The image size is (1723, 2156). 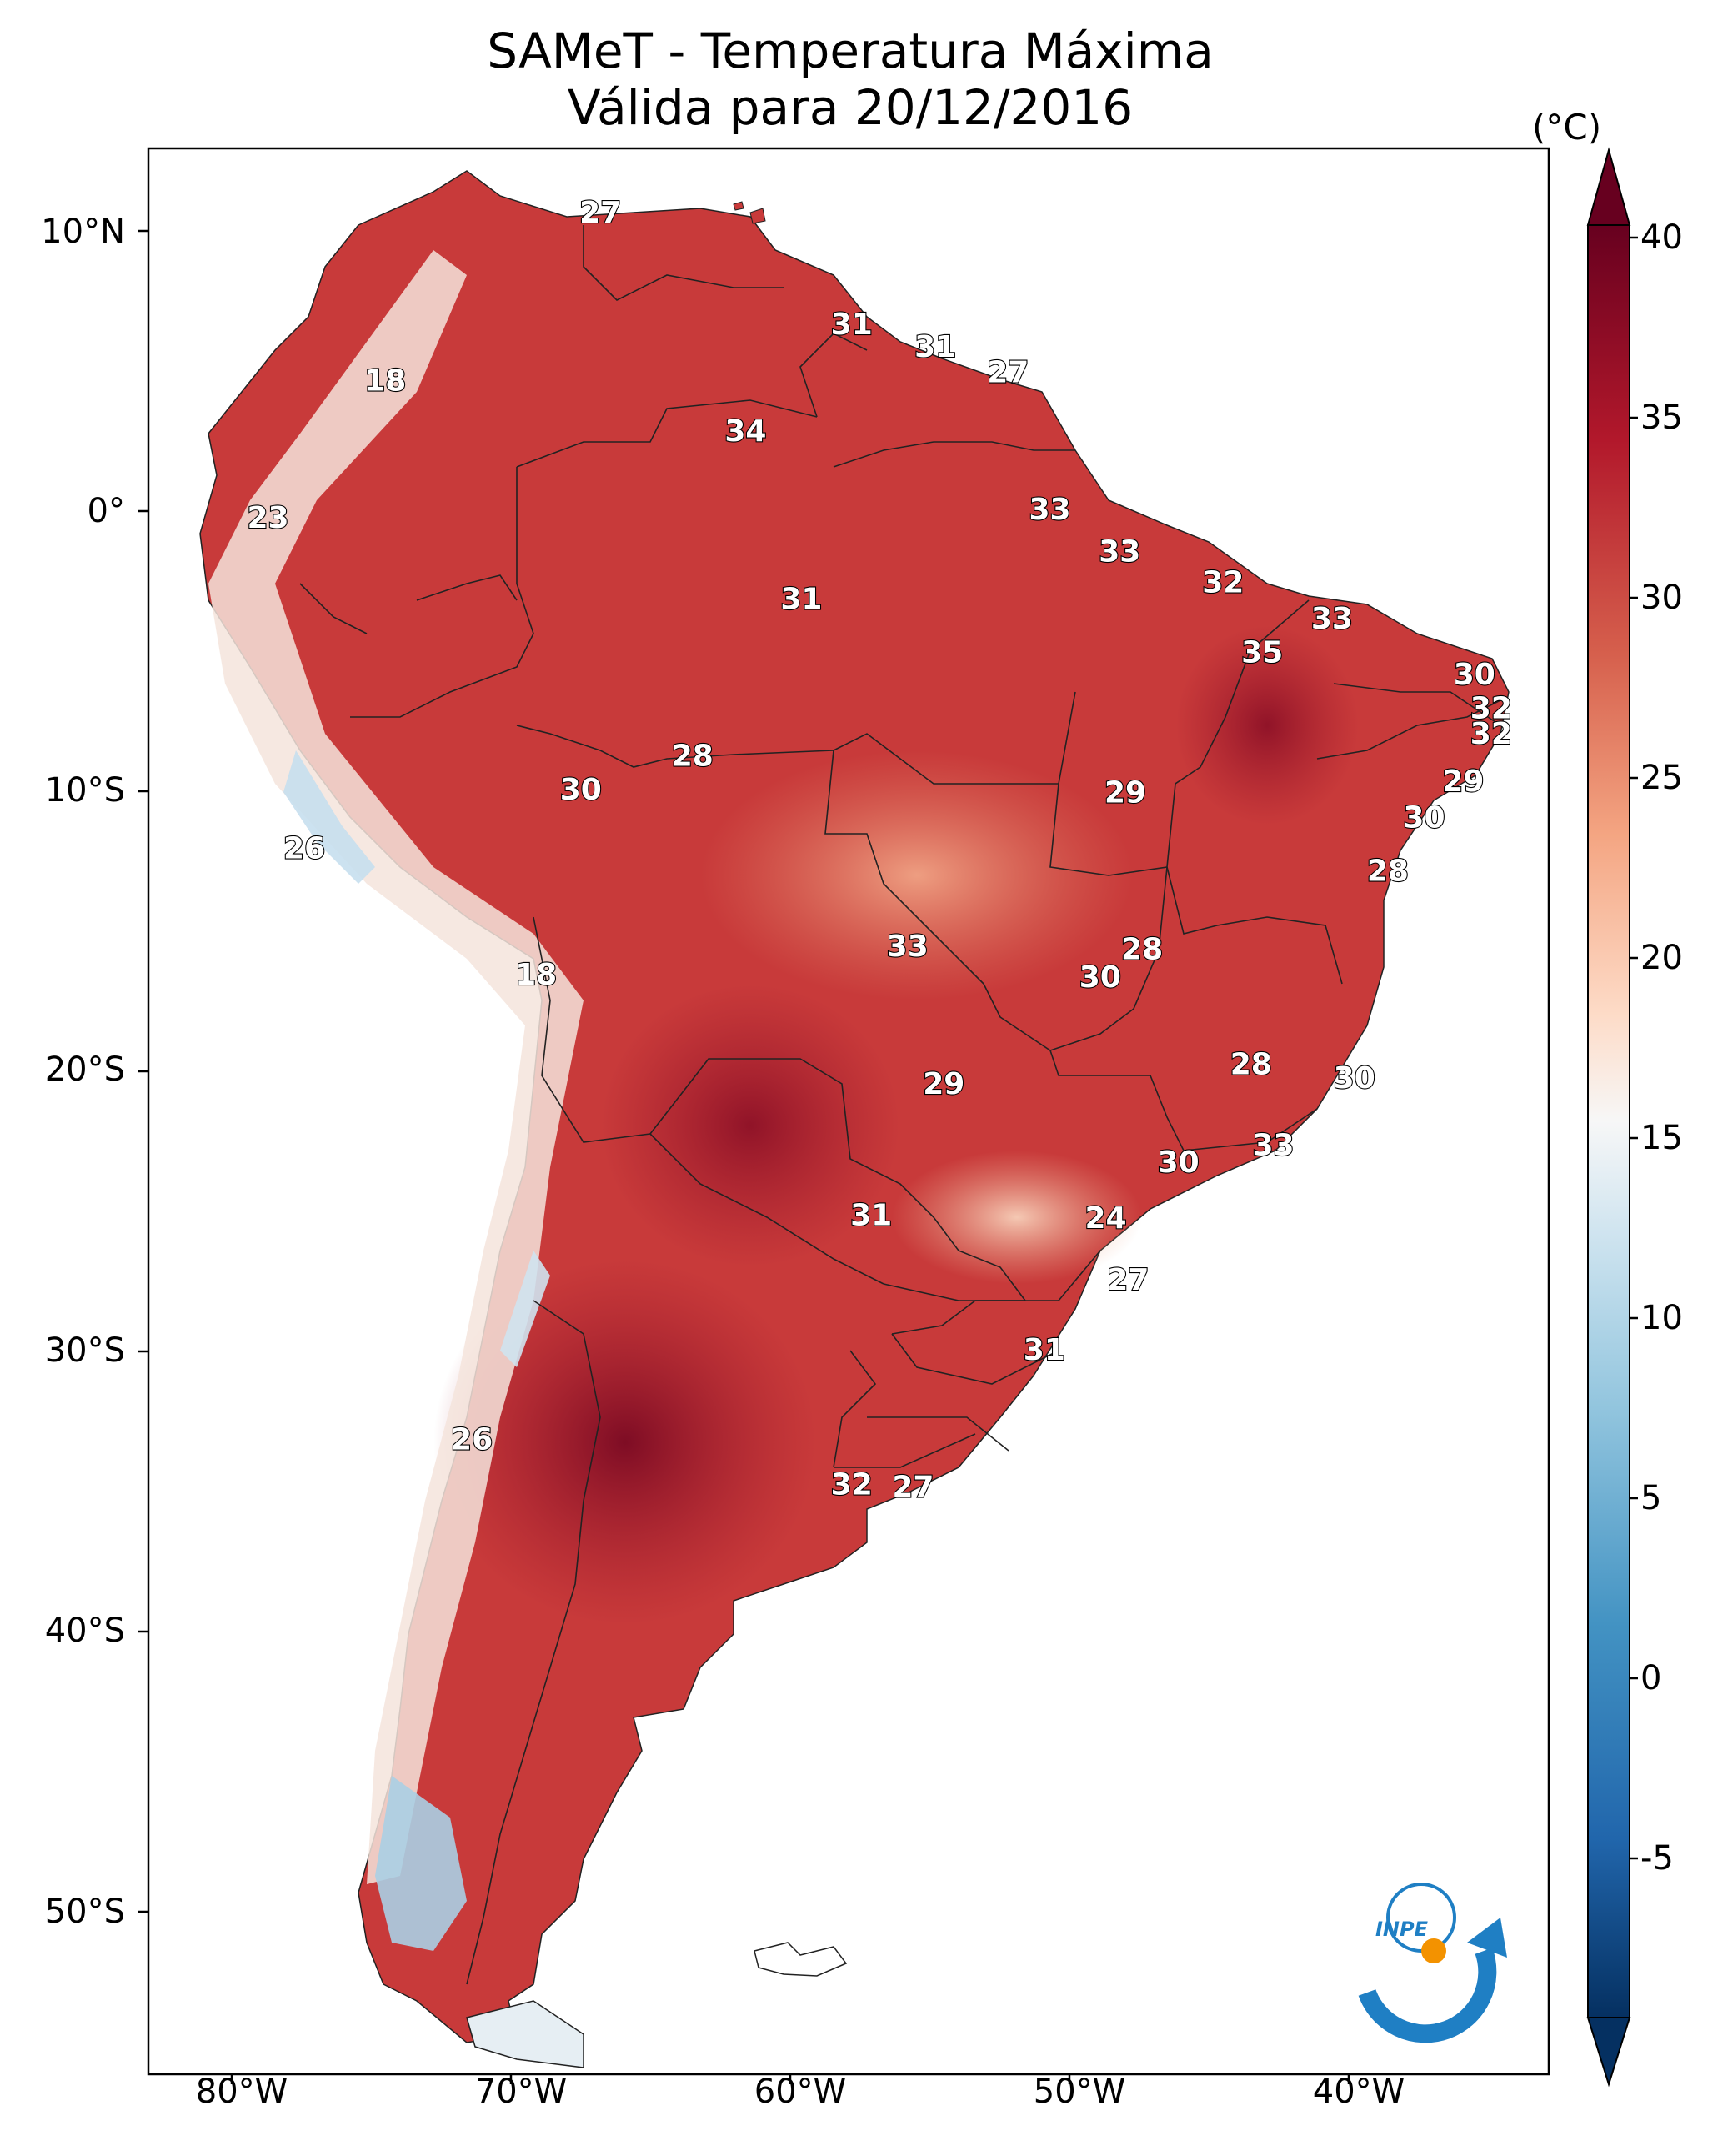 What do you see at coordinates (1657, 1858) in the screenshot?
I see `colorbar-tick-minus5: -5` at bounding box center [1657, 1858].